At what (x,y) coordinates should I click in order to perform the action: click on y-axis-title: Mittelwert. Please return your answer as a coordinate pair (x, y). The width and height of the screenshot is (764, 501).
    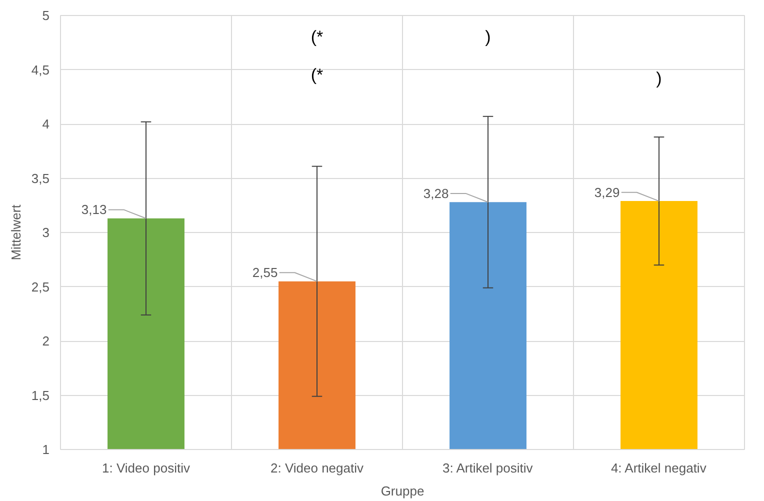
    Looking at the image, I should click on (16, 232).